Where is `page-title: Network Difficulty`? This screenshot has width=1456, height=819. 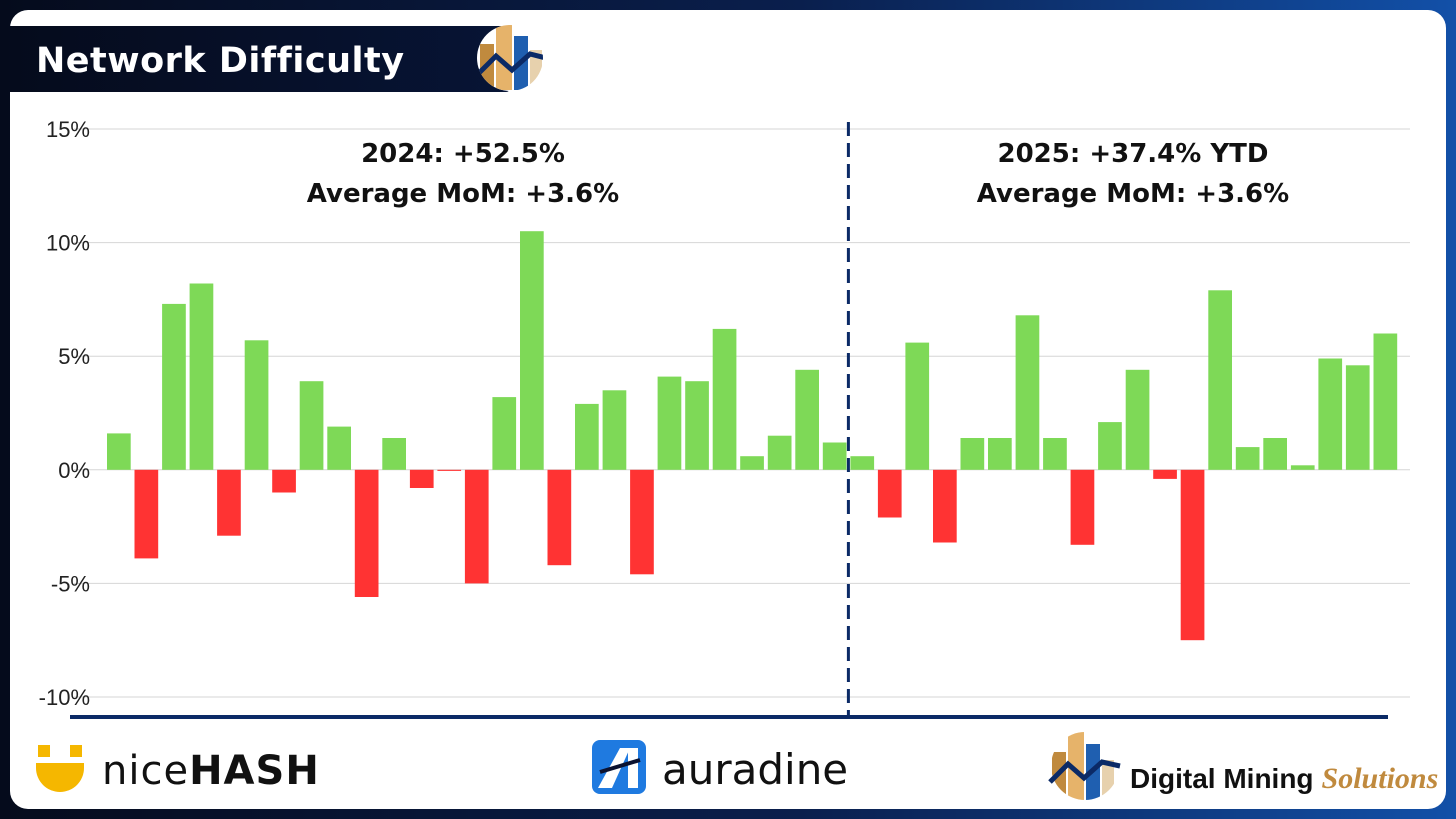 page-title: Network Difficulty is located at coordinates (220, 61).